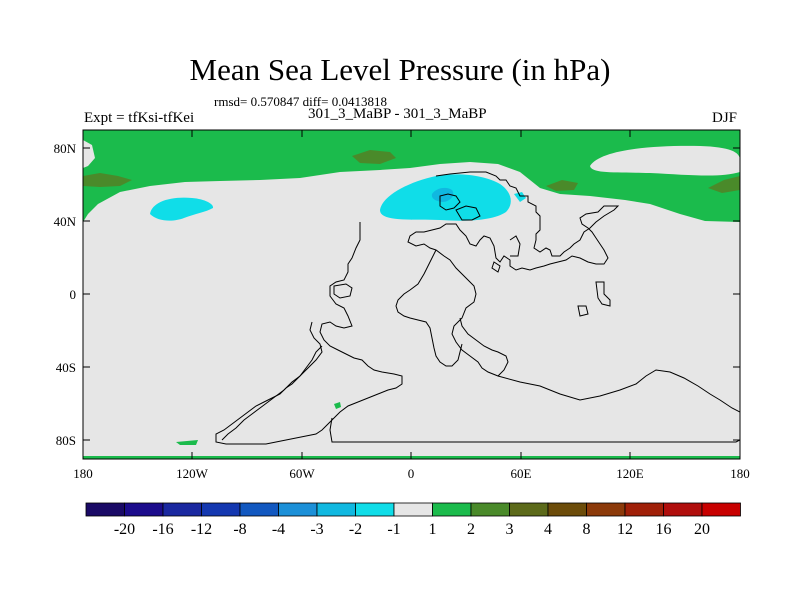  What do you see at coordinates (302, 473) in the screenshot?
I see `x-tick-label: 60W` at bounding box center [302, 473].